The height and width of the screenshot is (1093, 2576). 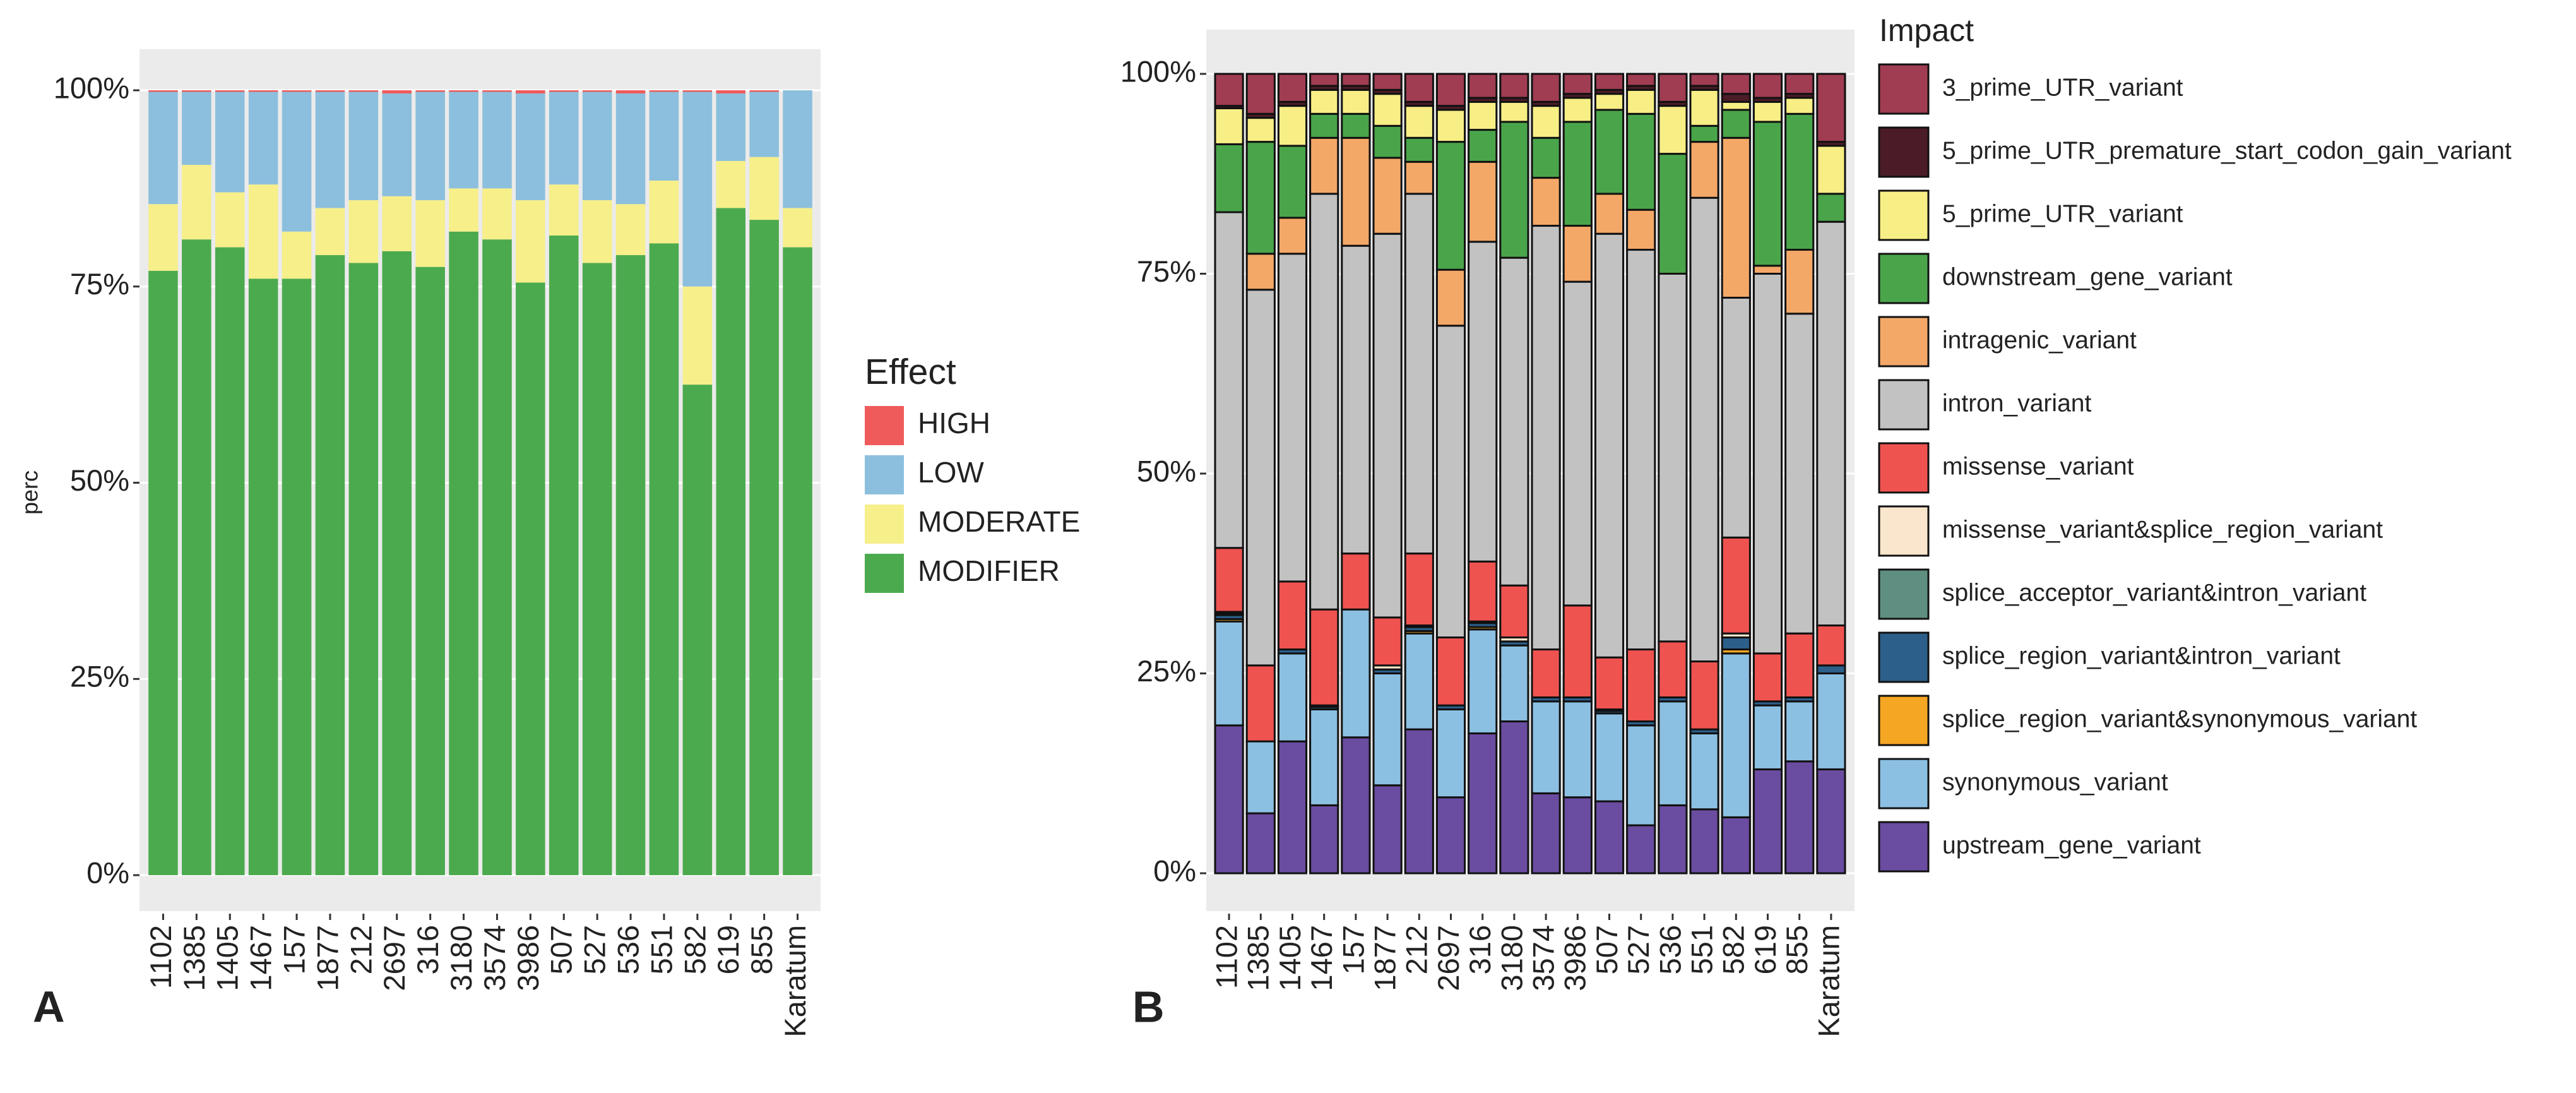 I want to click on x-tick-label: 157, so click(x=1353, y=949).